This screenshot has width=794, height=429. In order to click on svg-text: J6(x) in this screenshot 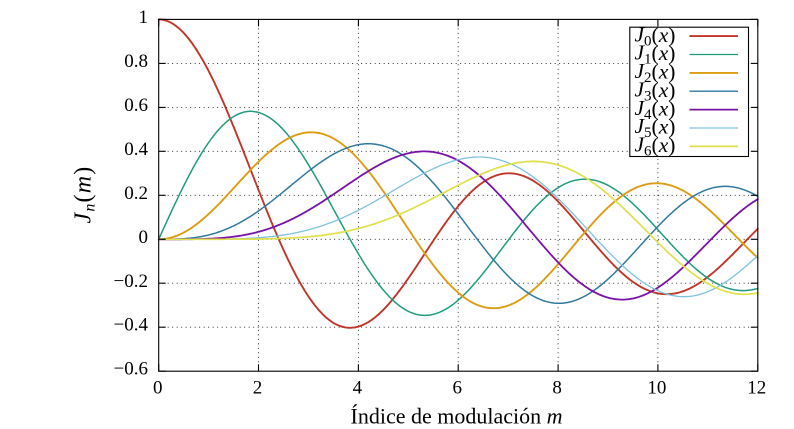, I will do `click(655, 146)`.